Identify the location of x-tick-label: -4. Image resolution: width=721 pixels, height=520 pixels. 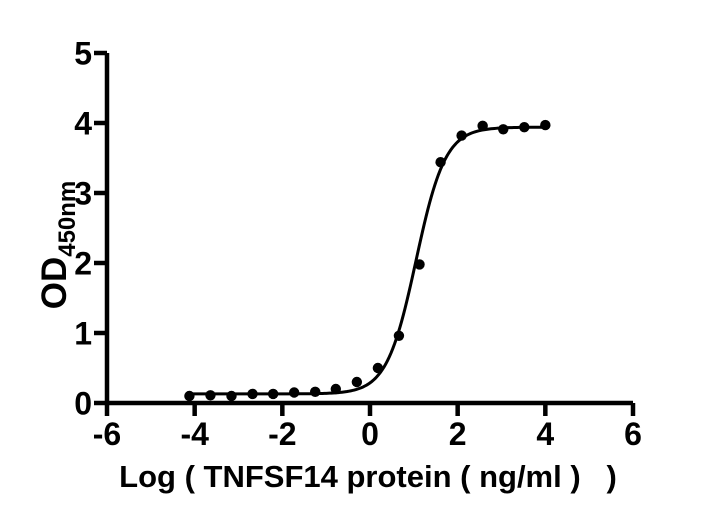
(194, 434).